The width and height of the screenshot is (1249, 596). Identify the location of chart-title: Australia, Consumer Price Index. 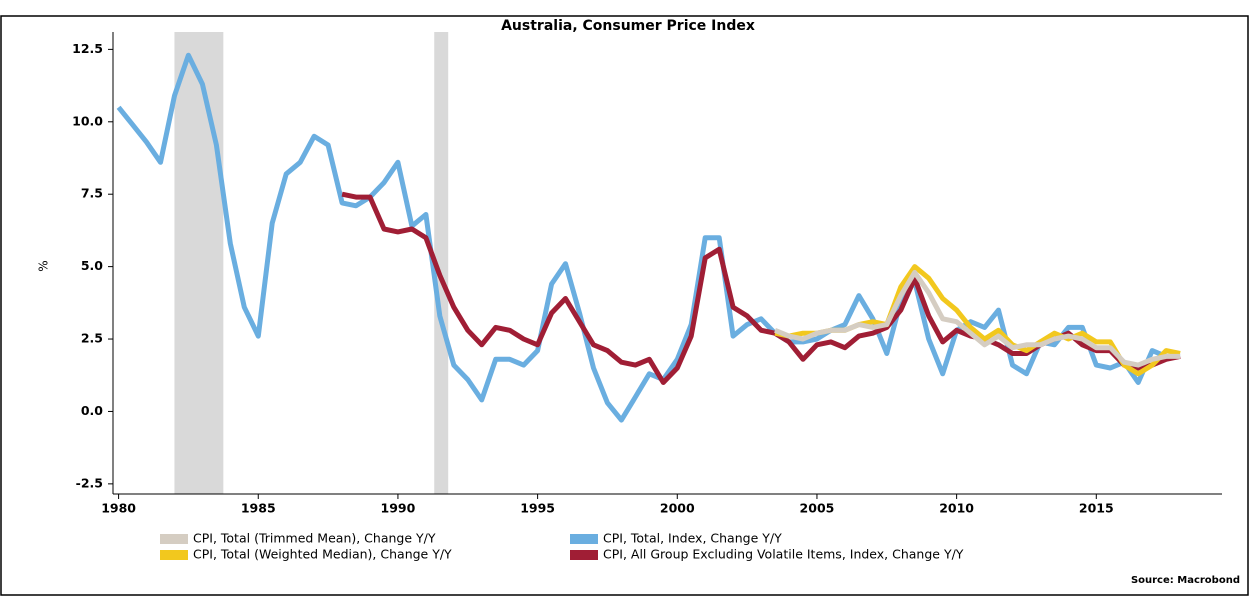
(628, 26).